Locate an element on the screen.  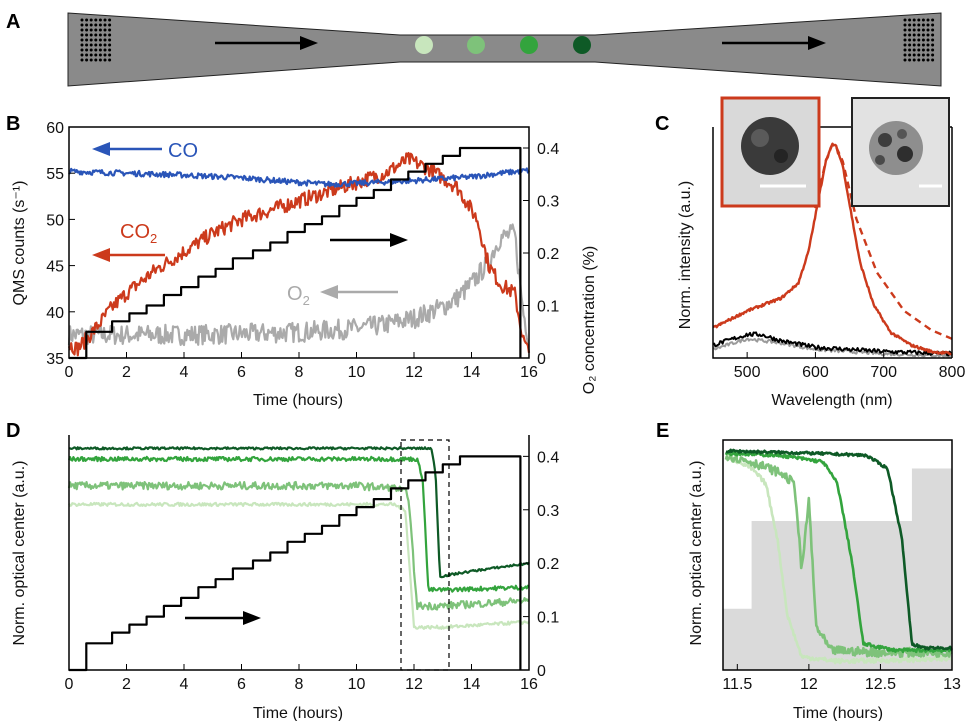
zoomed-optical-center-traces is located at coordinates (839, 556).